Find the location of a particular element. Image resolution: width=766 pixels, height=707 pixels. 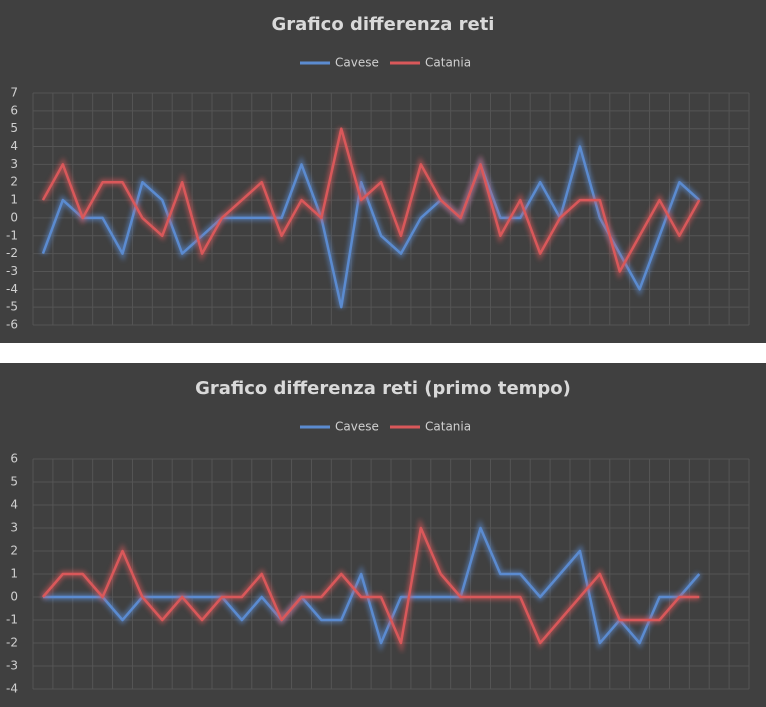

y-tick-label: 7 is located at coordinates (14, 93).